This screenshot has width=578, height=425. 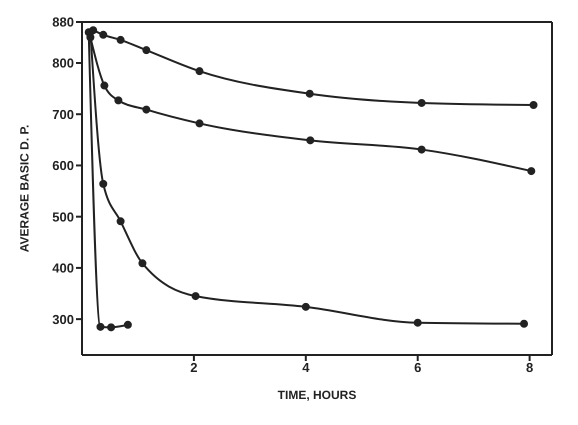 I want to click on y-axis-title: AVERAGE BASIC D. P., so click(x=24, y=188).